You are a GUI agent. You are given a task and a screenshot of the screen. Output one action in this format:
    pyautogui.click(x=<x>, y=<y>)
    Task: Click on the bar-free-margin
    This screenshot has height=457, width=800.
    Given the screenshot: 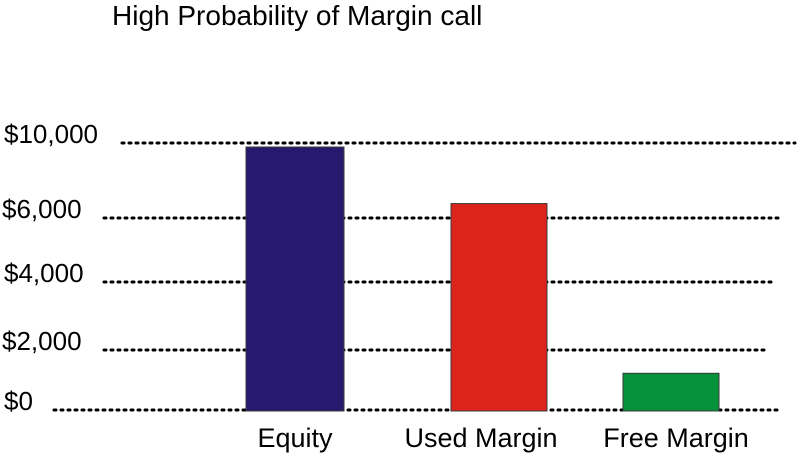 What is the action you would take?
    pyautogui.click(x=671, y=392)
    